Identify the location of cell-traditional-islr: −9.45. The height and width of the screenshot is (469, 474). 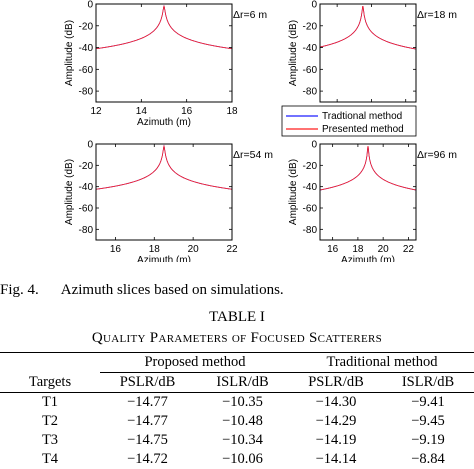
(428, 421).